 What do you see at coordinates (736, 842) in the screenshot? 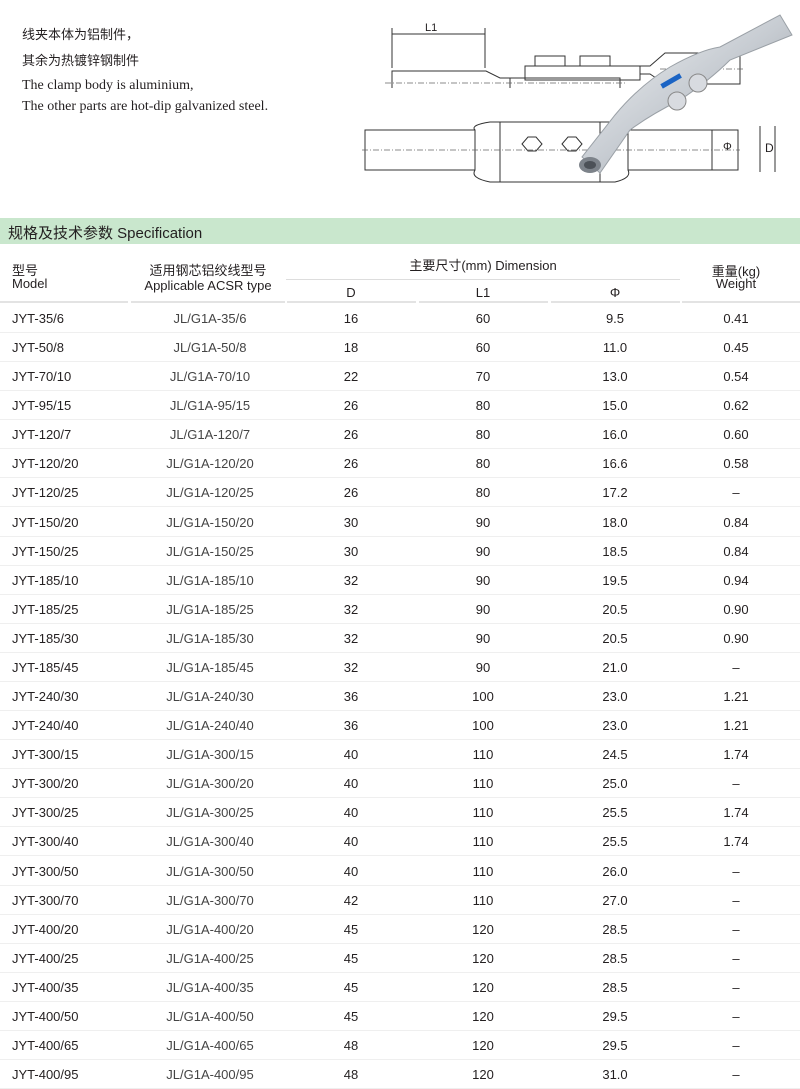
I see `cell-weight: 1.74` at bounding box center [736, 842].